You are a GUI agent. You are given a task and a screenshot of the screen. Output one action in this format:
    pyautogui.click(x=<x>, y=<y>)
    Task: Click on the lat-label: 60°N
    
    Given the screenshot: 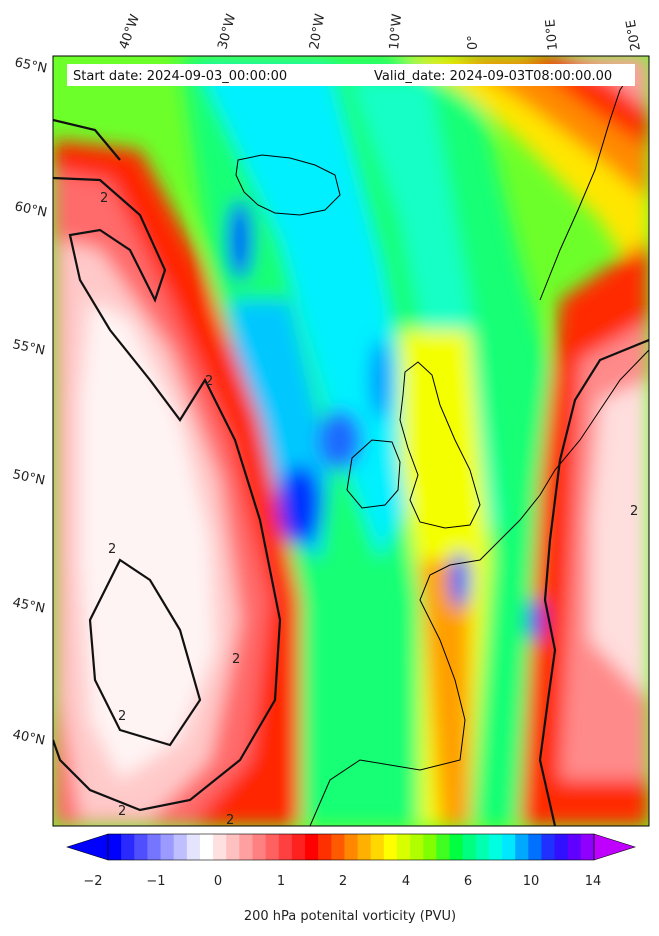 What is the action you would take?
    pyautogui.click(x=30, y=209)
    